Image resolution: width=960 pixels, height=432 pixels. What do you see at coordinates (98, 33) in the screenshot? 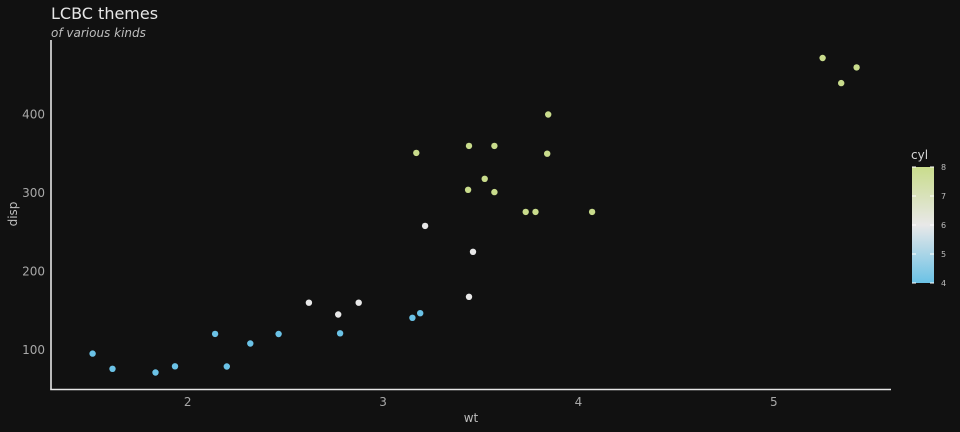
I see `chart-subtitle: of various kinds` at bounding box center [98, 33].